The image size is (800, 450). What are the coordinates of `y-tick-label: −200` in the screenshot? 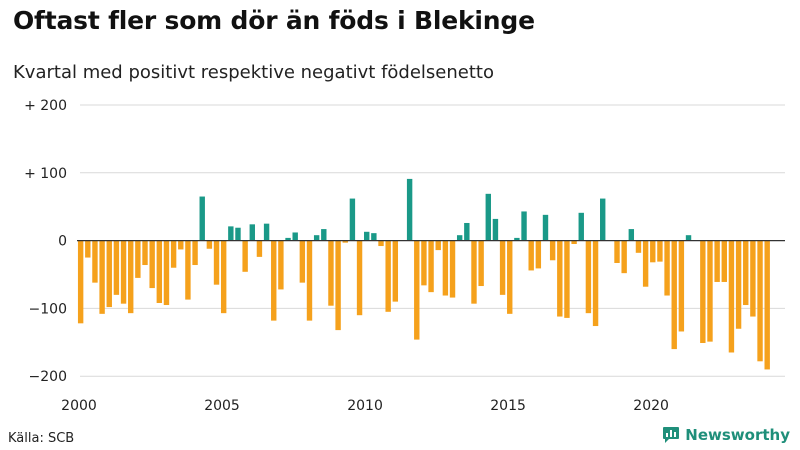 It's located at (48, 377).